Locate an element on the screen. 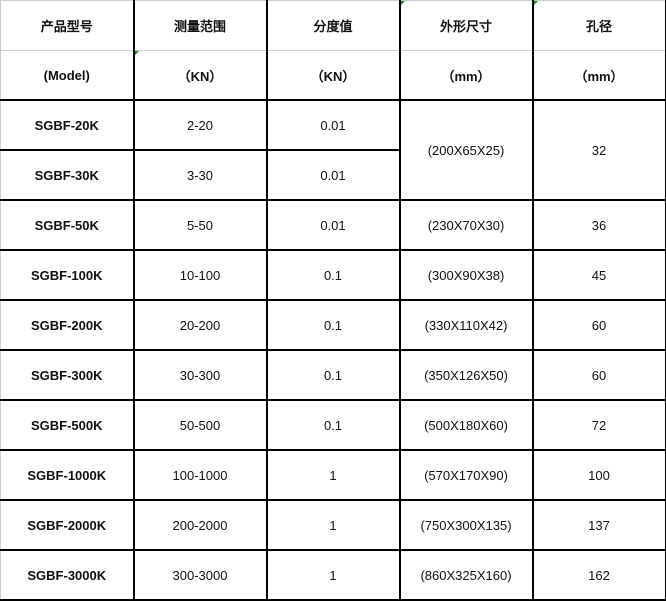 This screenshot has height=601, width=666. unit-division: （KN） is located at coordinates (333, 75).